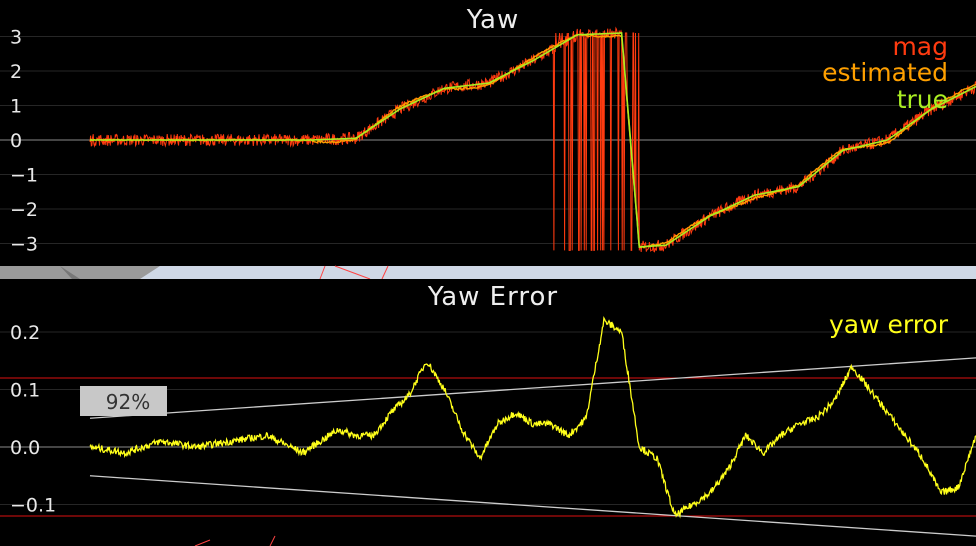 The width and height of the screenshot is (976, 546). What do you see at coordinates (25, 391) in the screenshot?
I see `yaw-error-y-tick-label: 0.1` at bounding box center [25, 391].